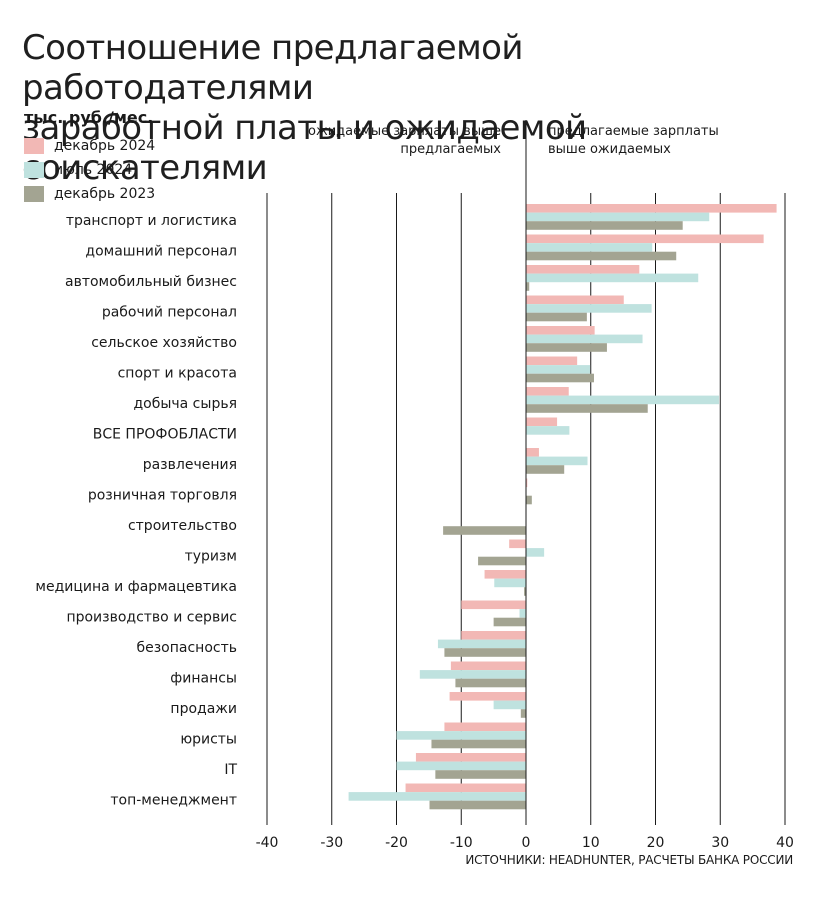 The height and width of the screenshot is (909, 823). What do you see at coordinates (89, 117) in the screenshot?
I see `unit-label: тыс. руб./мес.` at bounding box center [89, 117].